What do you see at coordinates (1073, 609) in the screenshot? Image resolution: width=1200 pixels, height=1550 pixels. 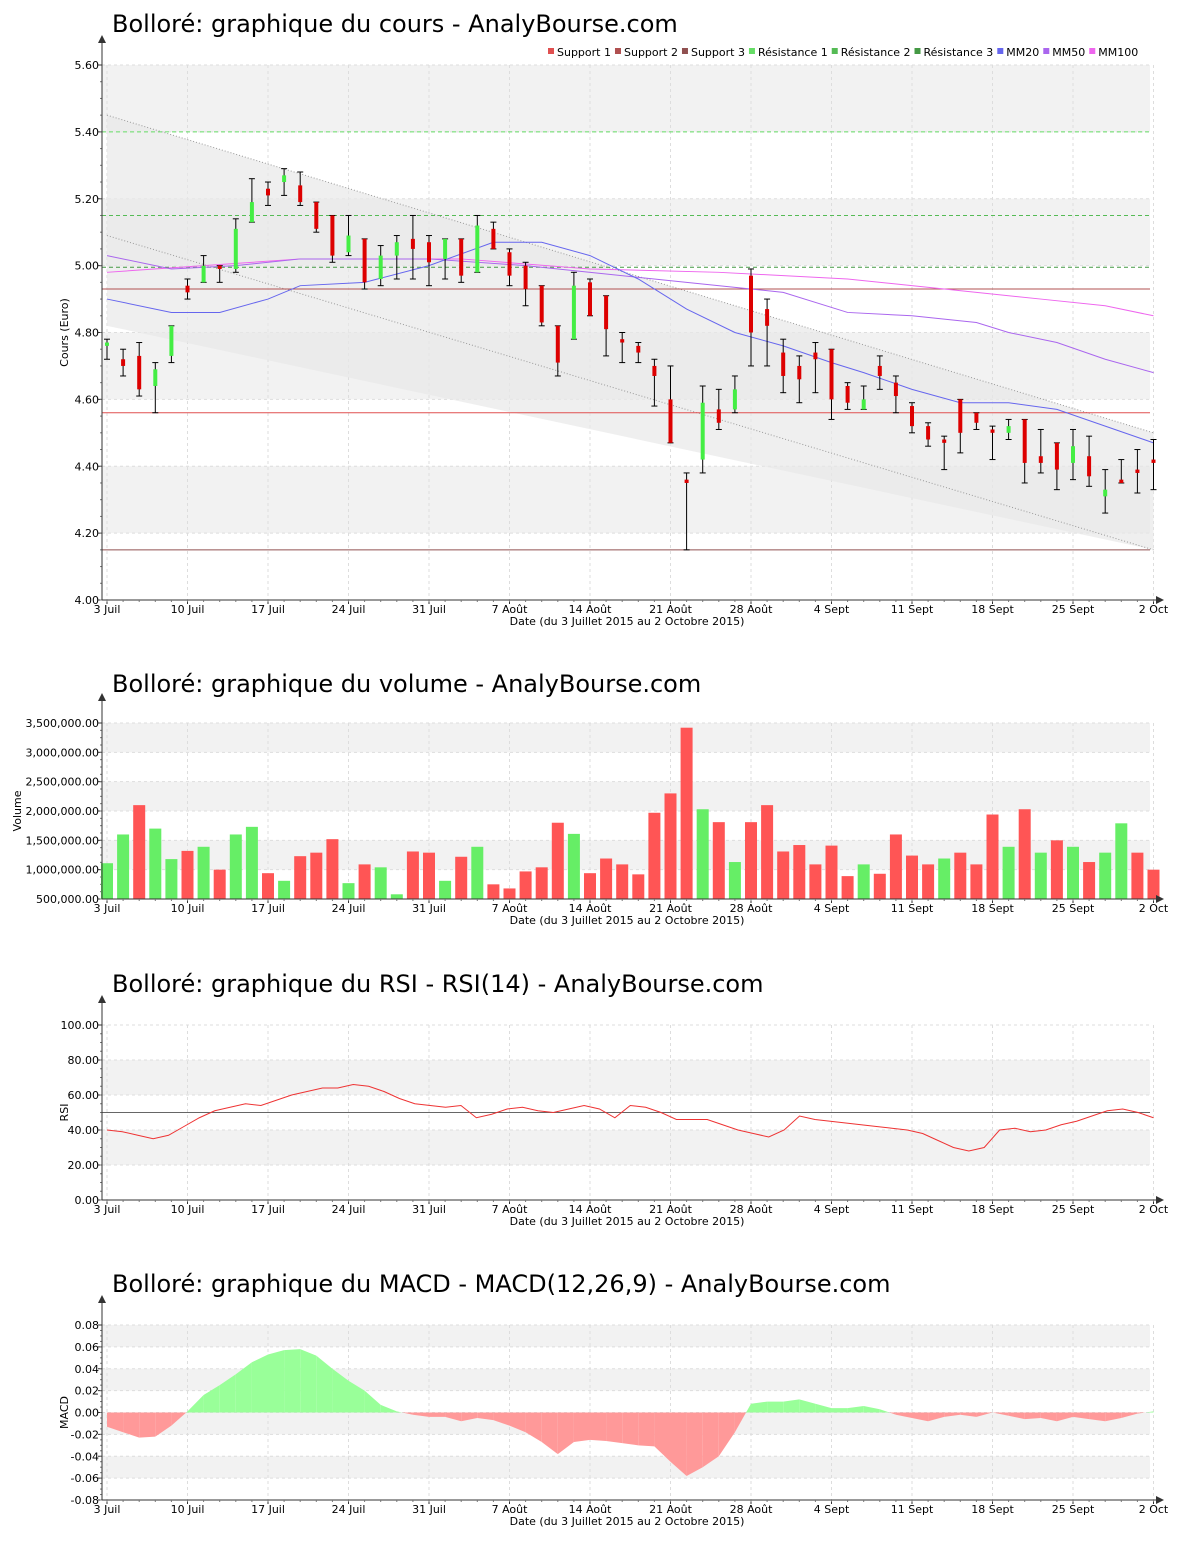 I see `price-x-tick-label: 25 Sept` at bounding box center [1073, 609].